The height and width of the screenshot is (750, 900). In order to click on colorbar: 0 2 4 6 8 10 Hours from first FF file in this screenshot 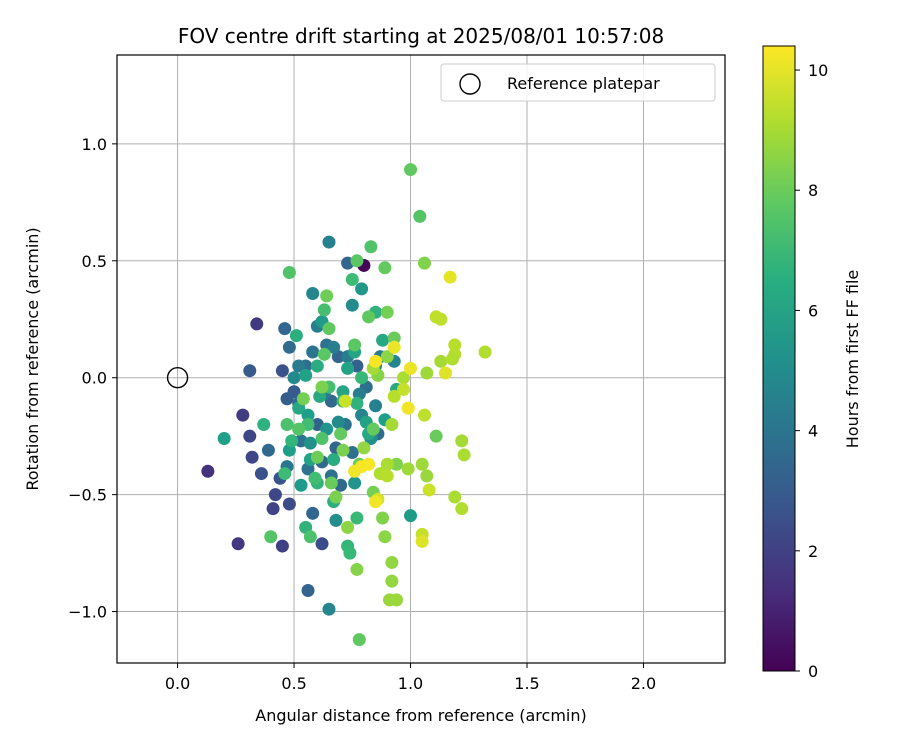, I will do `click(812, 363)`.